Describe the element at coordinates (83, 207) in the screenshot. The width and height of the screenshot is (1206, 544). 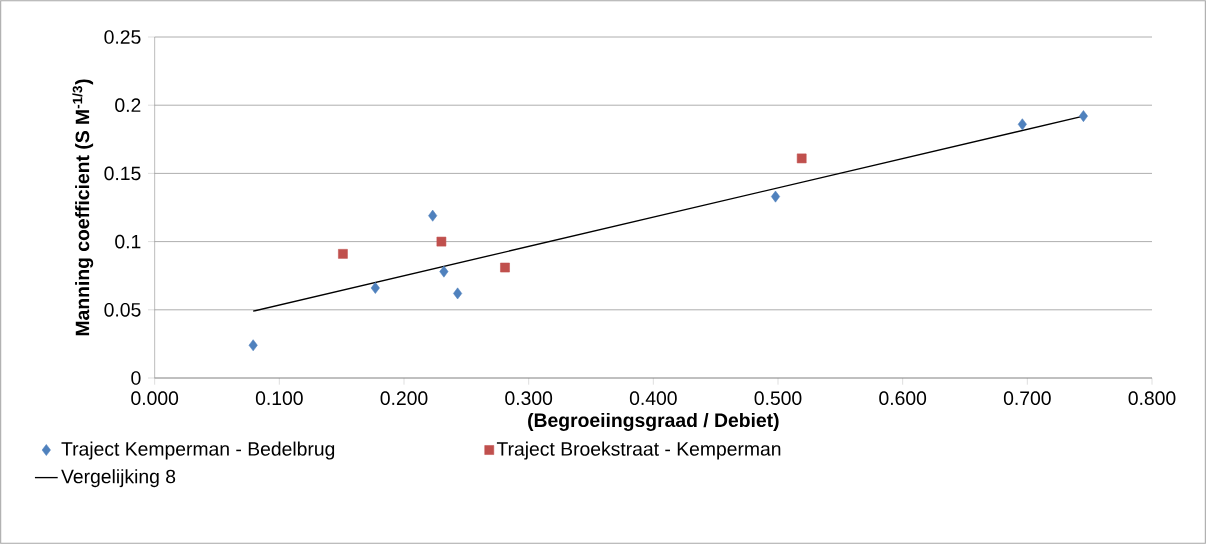
I see `y-axis-title: Manning coefficient (S M$^{-1/3}$)` at that location.